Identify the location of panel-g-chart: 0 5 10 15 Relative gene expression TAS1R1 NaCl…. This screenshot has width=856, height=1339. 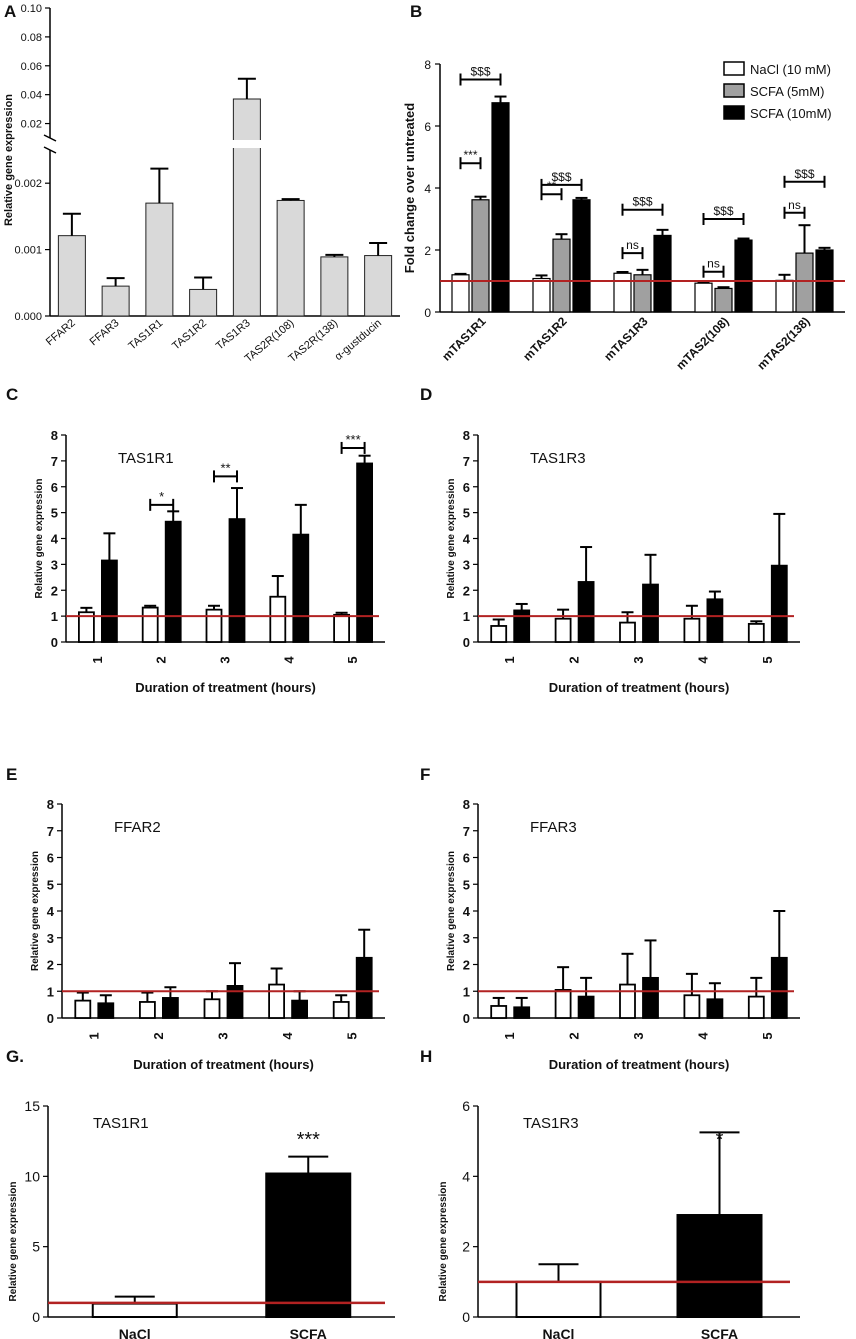
(201, 1218).